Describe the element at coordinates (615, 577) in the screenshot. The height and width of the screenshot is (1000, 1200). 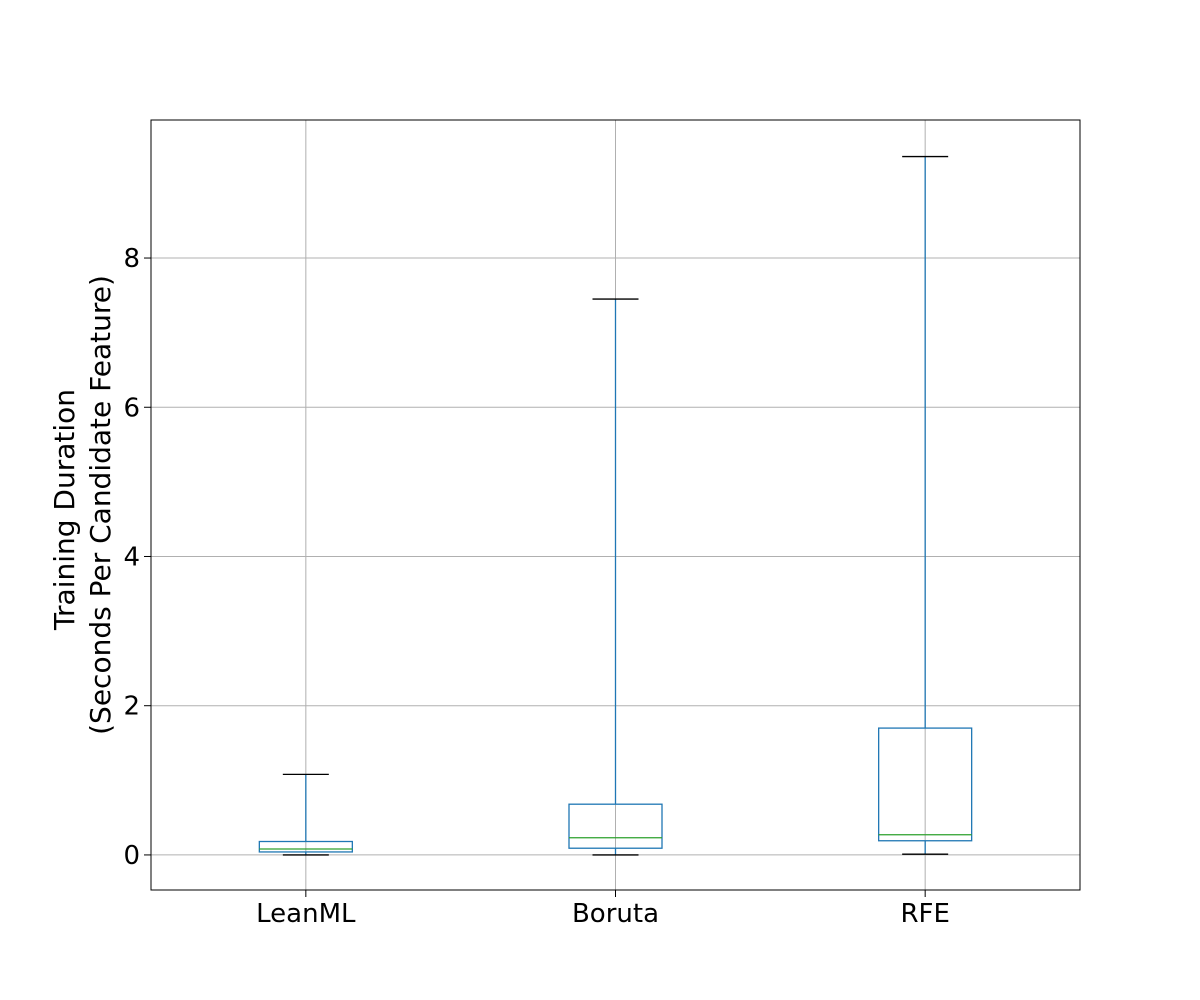
I see `box-boruta` at that location.